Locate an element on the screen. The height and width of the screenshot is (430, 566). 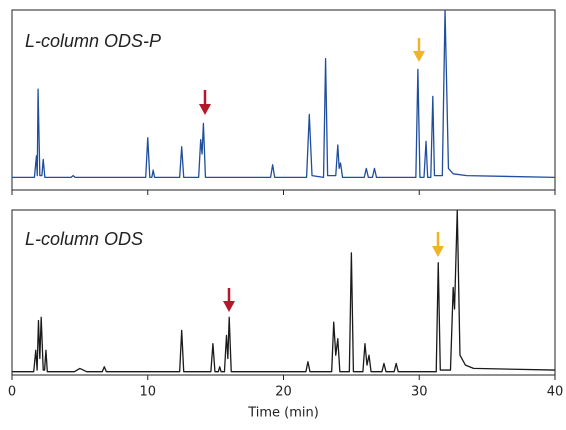
x-tick-label: 10 is located at coordinates (147, 392).